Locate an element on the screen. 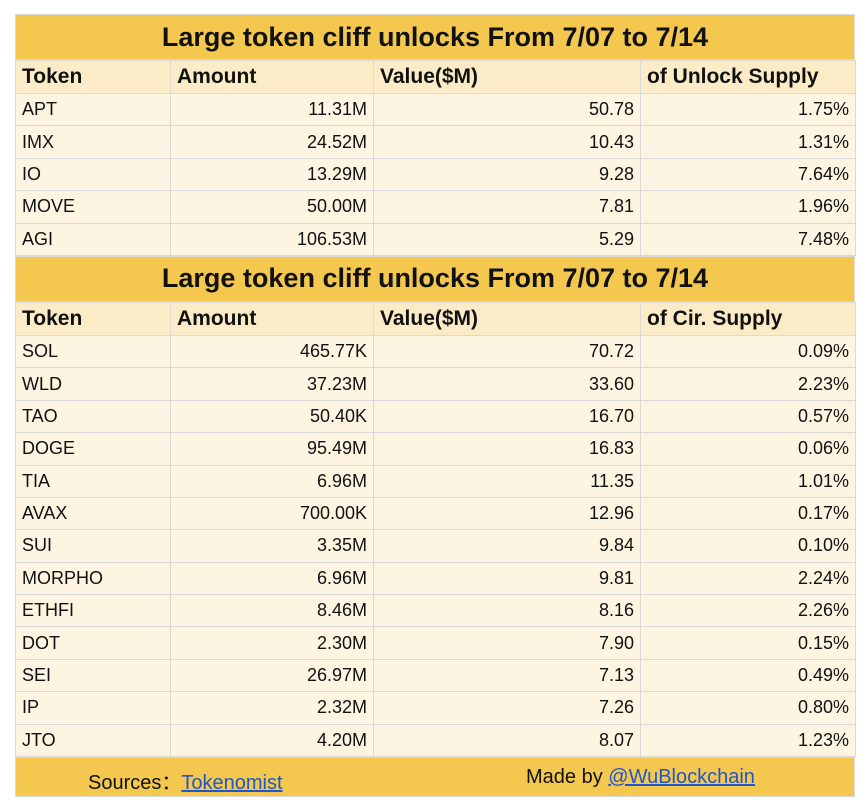  cell-value: 16.83 is located at coordinates (507, 449).